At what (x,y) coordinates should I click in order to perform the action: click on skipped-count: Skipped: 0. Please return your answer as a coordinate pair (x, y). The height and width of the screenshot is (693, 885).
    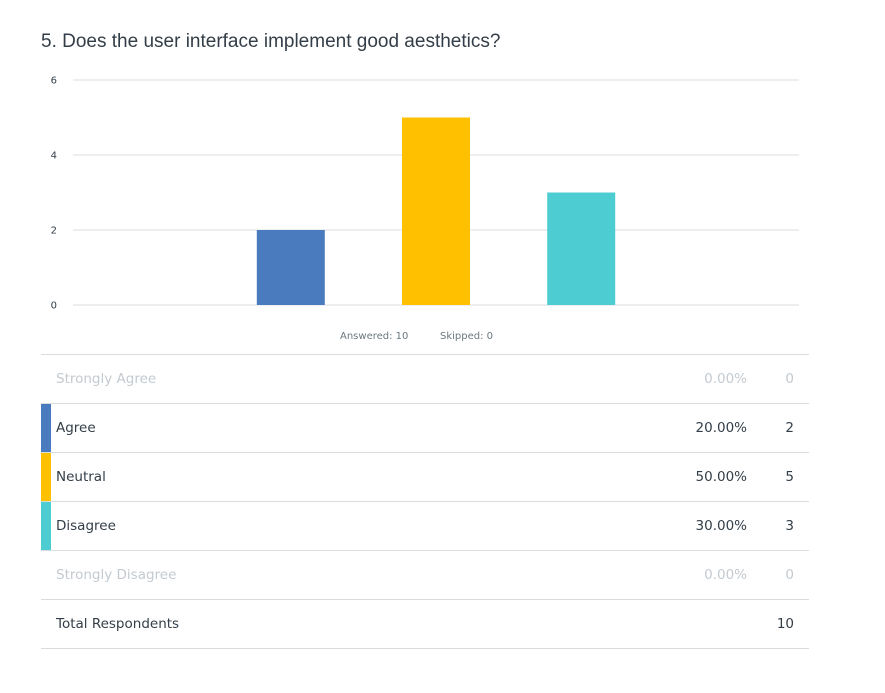
    Looking at the image, I should click on (467, 336).